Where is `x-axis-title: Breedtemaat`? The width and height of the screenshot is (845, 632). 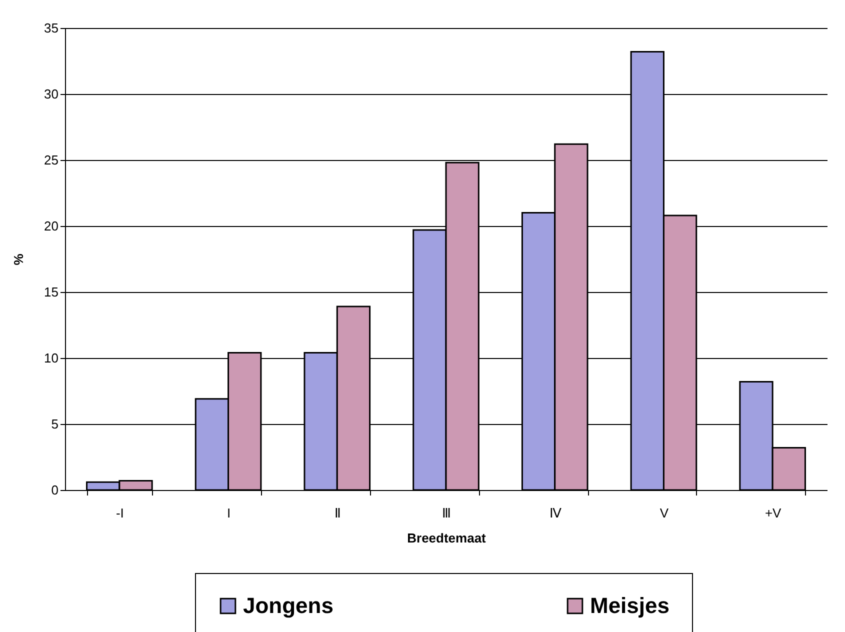 x-axis-title: Breedtemaat is located at coordinates (447, 538).